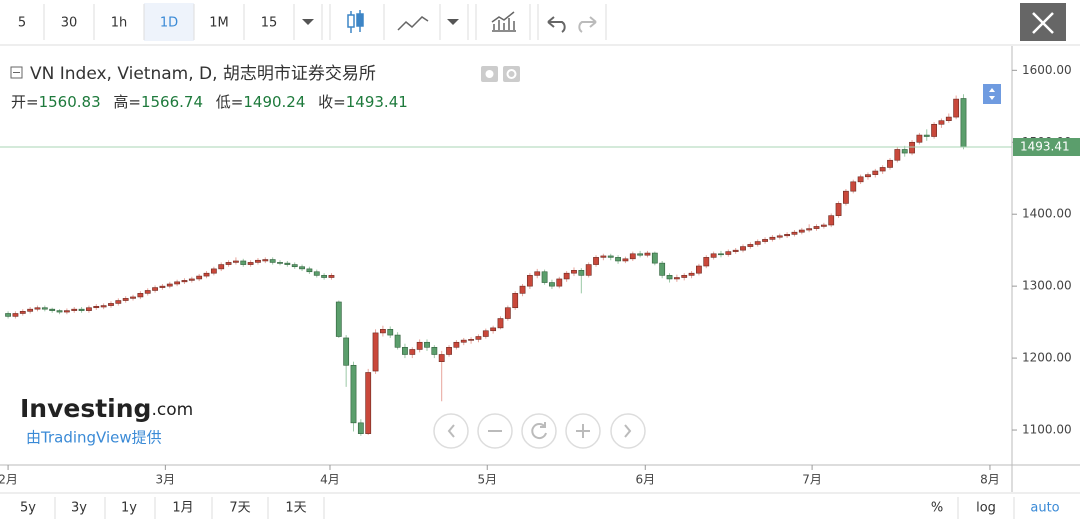 This screenshot has width=1080, height=524. What do you see at coordinates (182, 508) in the screenshot?
I see `range-button: 1月` at bounding box center [182, 508].